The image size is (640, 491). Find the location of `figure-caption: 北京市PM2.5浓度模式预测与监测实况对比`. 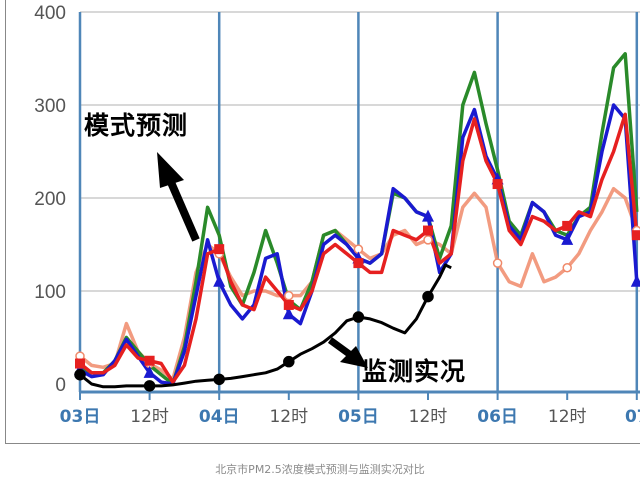

figure-caption: 北京市PM2.5浓度模式预测与监测实况对比 is located at coordinates (320, 469).